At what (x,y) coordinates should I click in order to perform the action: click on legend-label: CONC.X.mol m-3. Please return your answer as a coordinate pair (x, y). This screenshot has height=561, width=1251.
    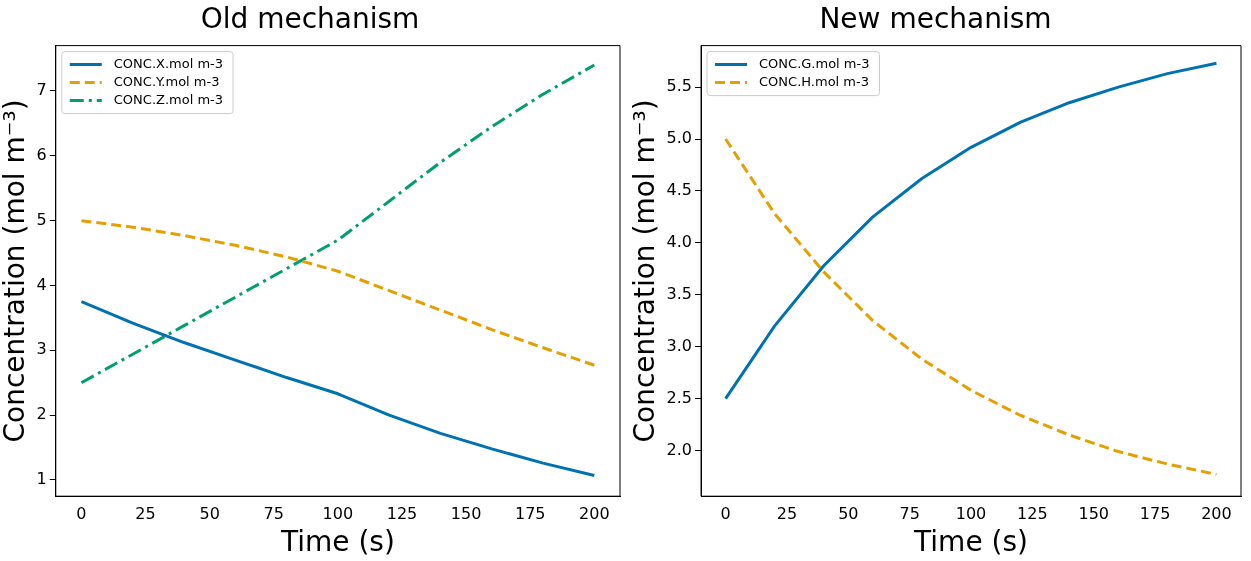
    Looking at the image, I should click on (168, 63).